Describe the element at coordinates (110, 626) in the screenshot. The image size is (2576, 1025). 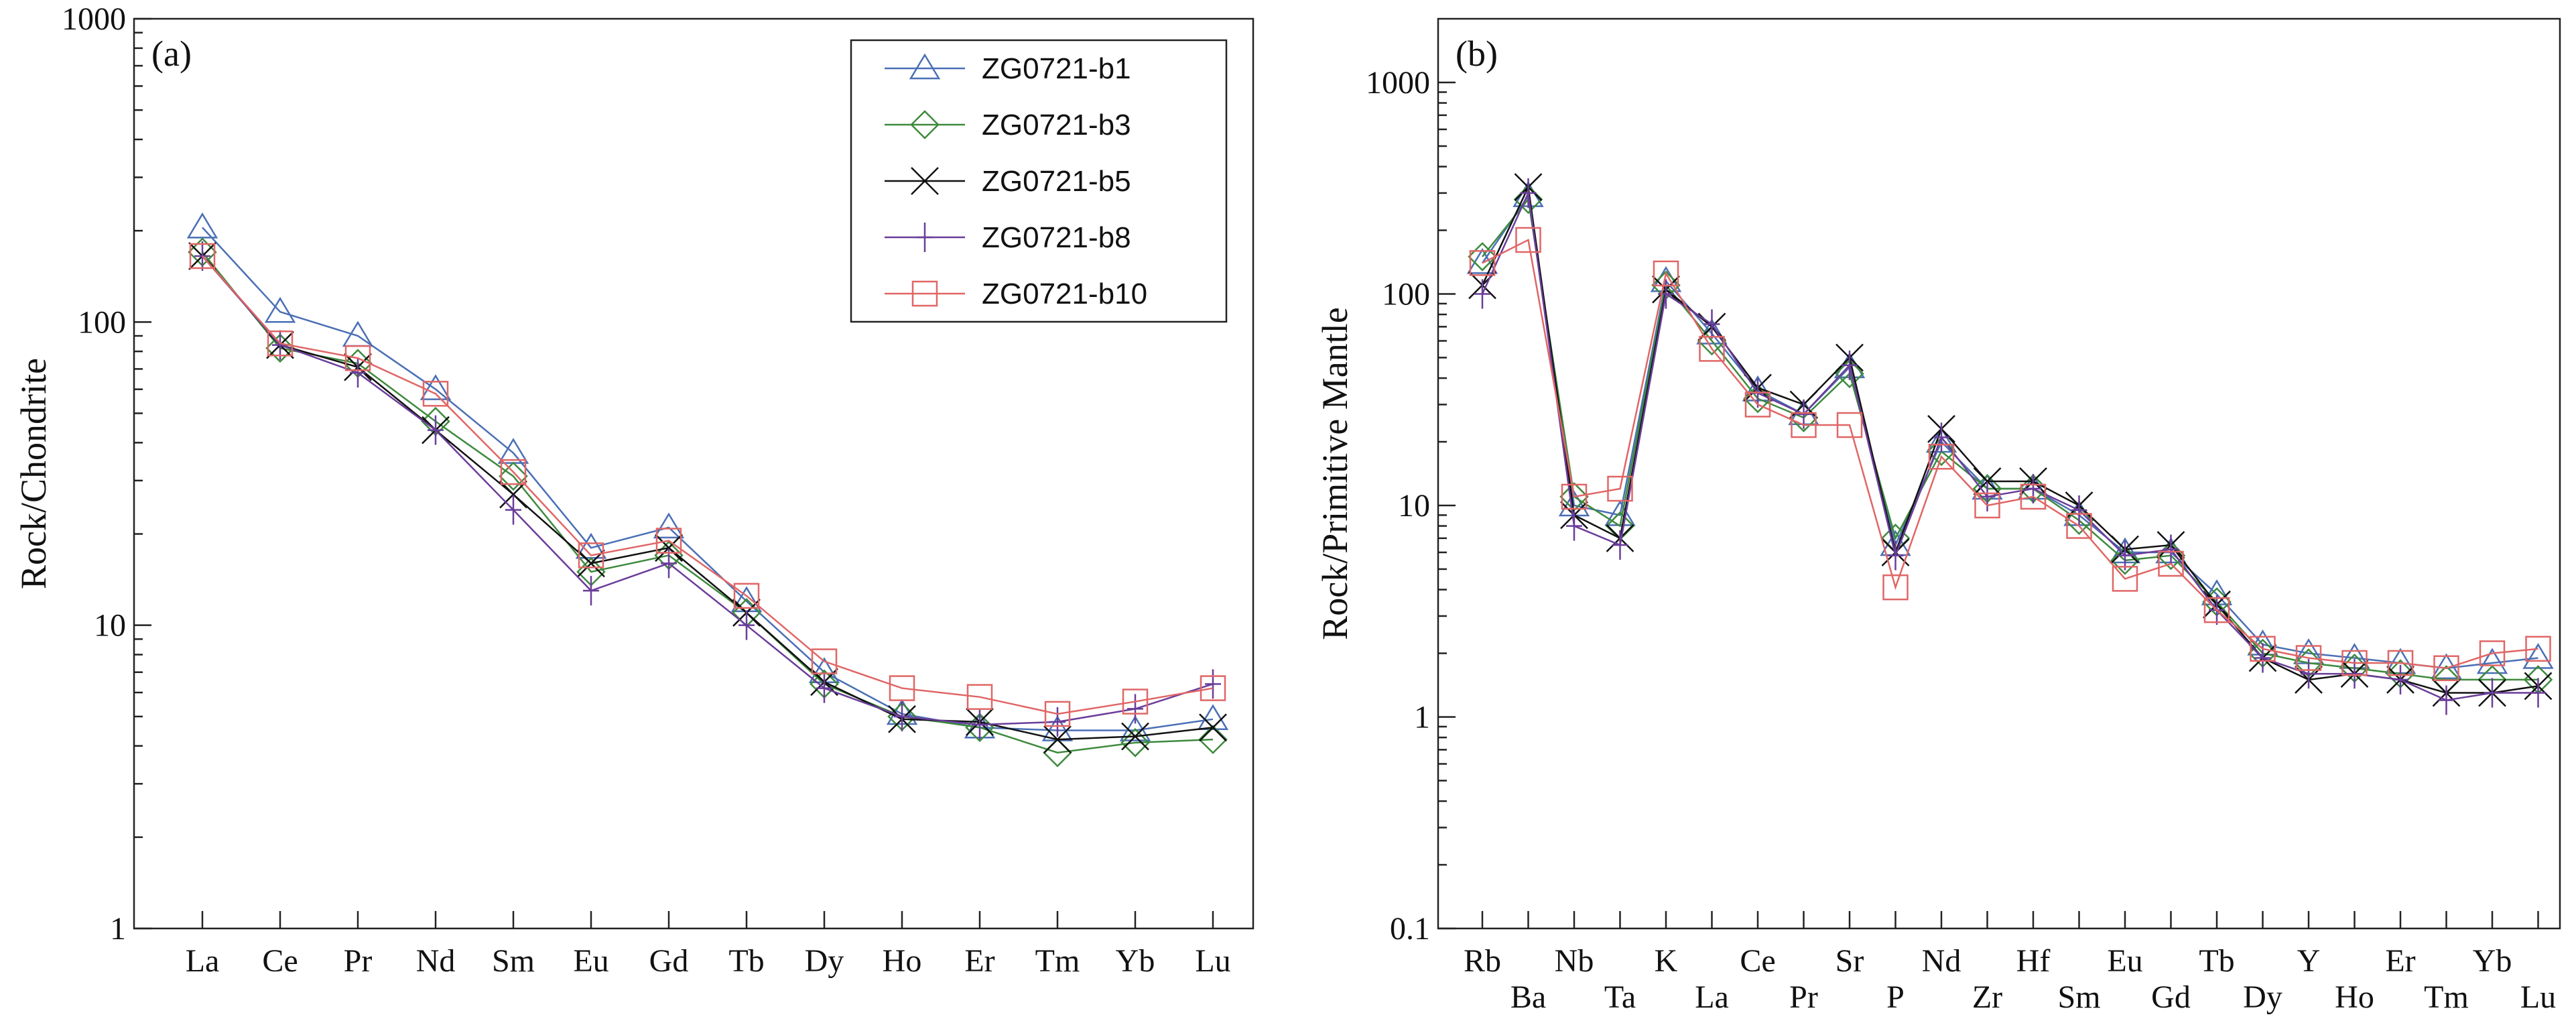
I see `y-tick-label: 10` at that location.